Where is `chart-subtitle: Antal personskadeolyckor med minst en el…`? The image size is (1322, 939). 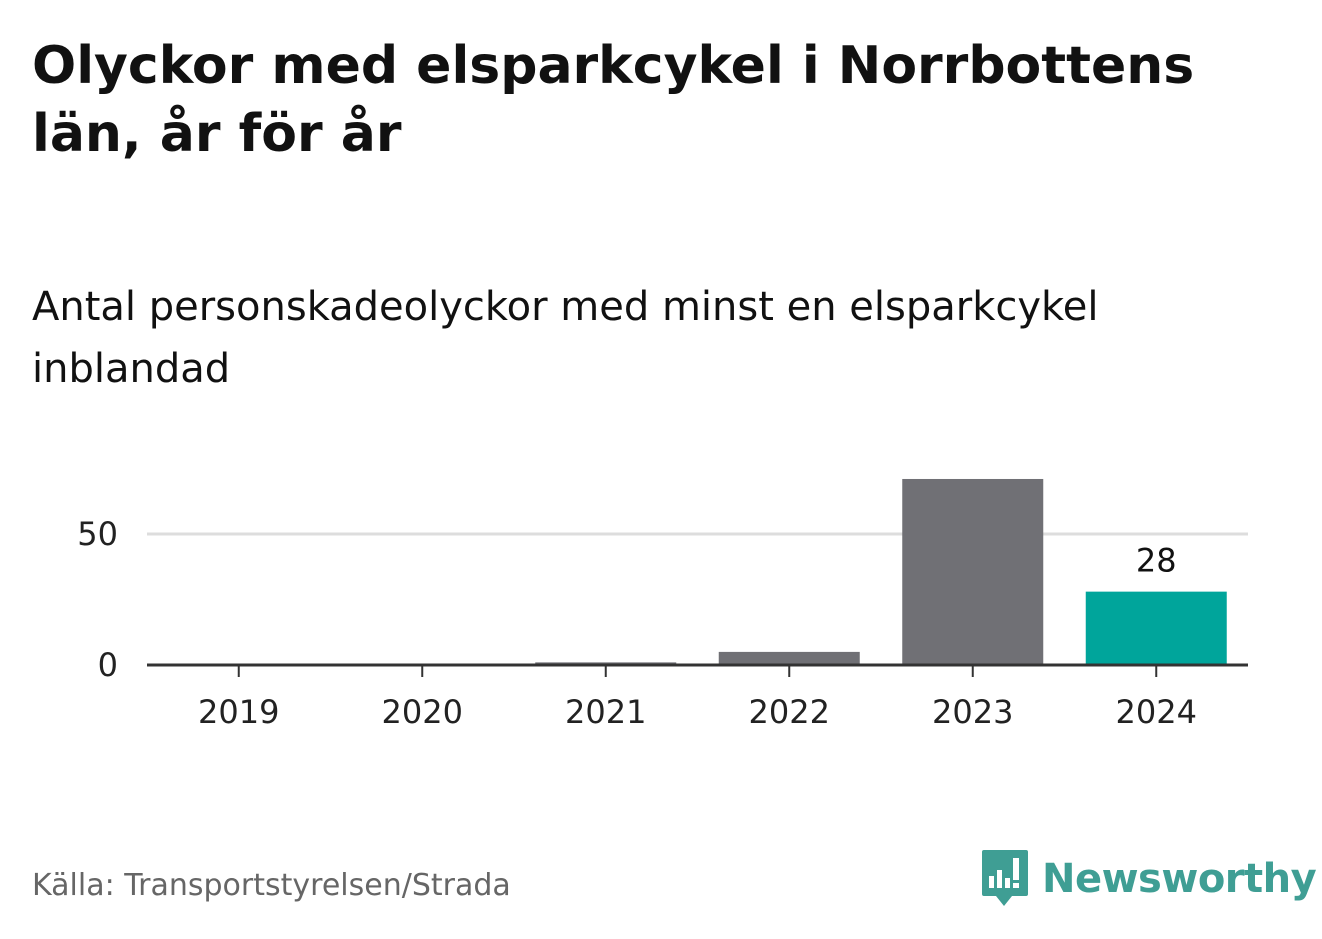
chart-subtitle: Antal personskadeolyckor med minst en el… is located at coordinates (565, 338).